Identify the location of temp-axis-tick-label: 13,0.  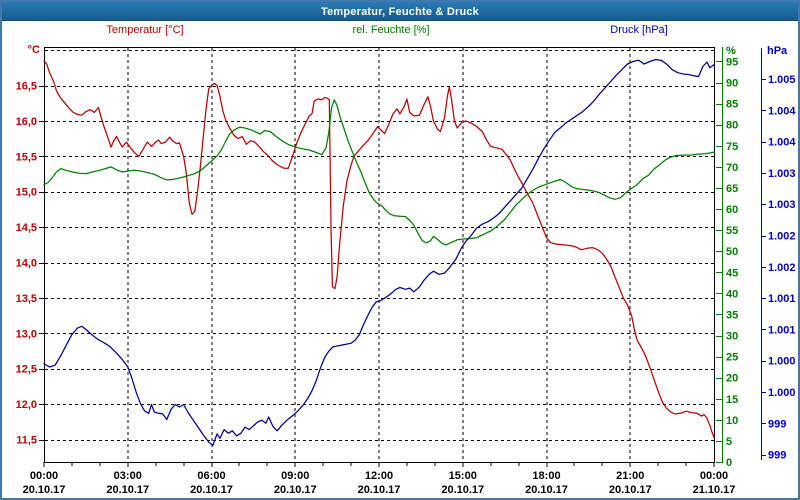
(26, 334).